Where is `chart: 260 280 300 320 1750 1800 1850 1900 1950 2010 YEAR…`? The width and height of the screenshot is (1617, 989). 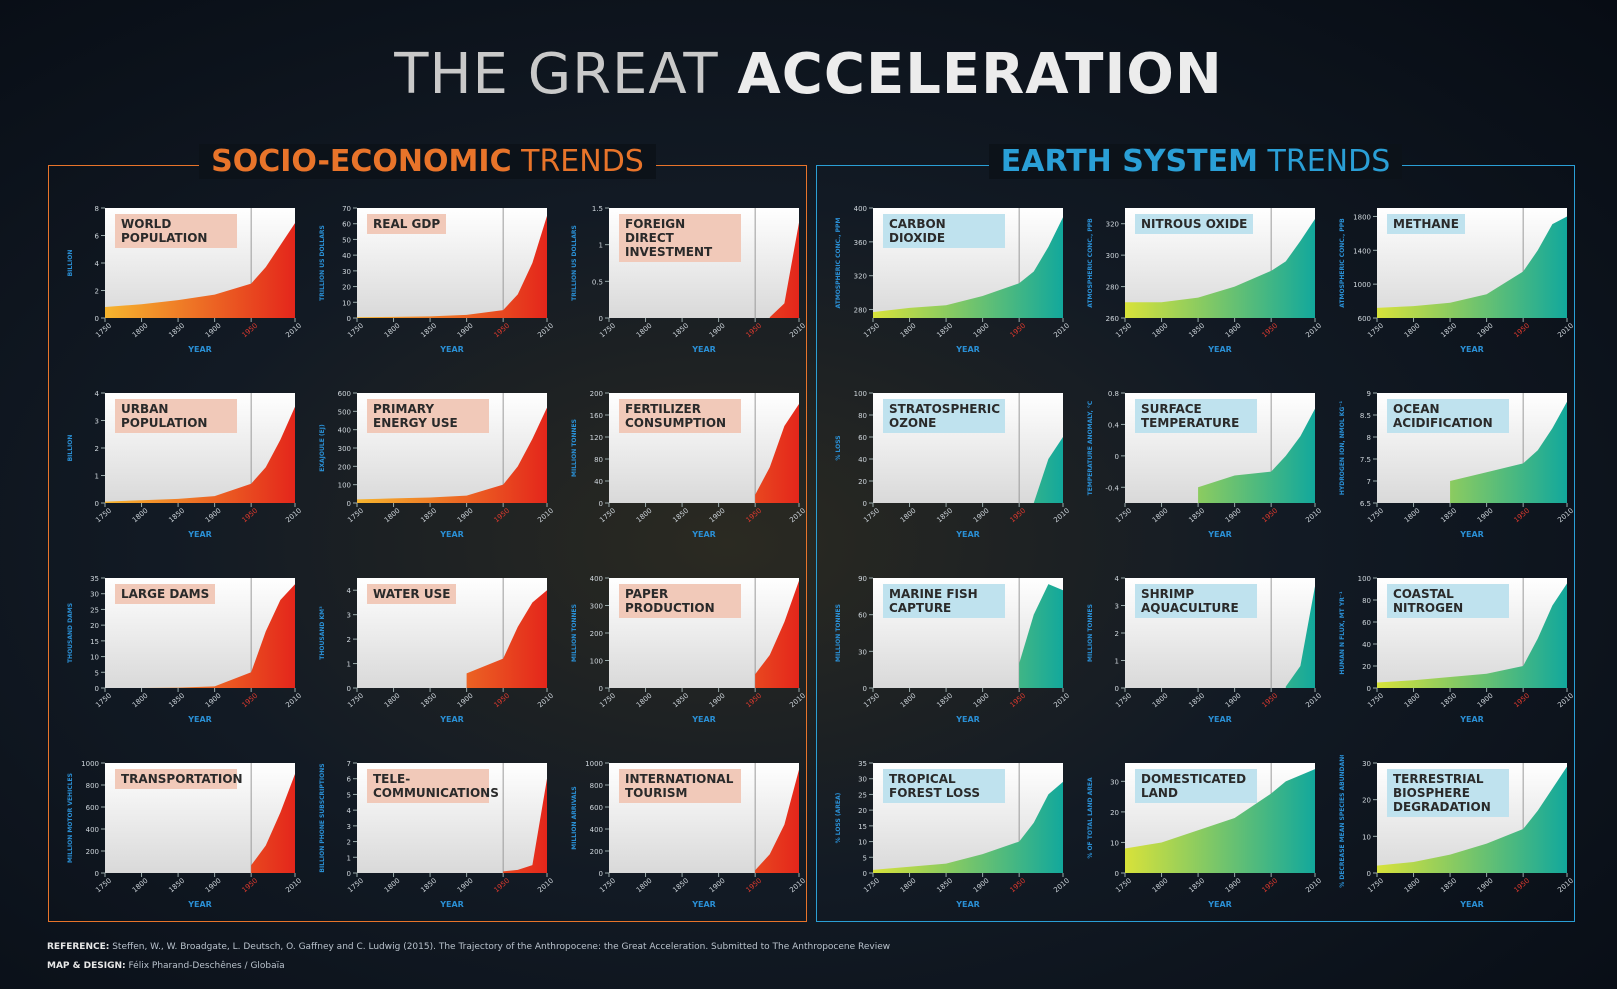
chart: 260 280 300 320 1750 1800 1850 1900 1950 2010 YEAR… is located at coordinates (1202, 290).